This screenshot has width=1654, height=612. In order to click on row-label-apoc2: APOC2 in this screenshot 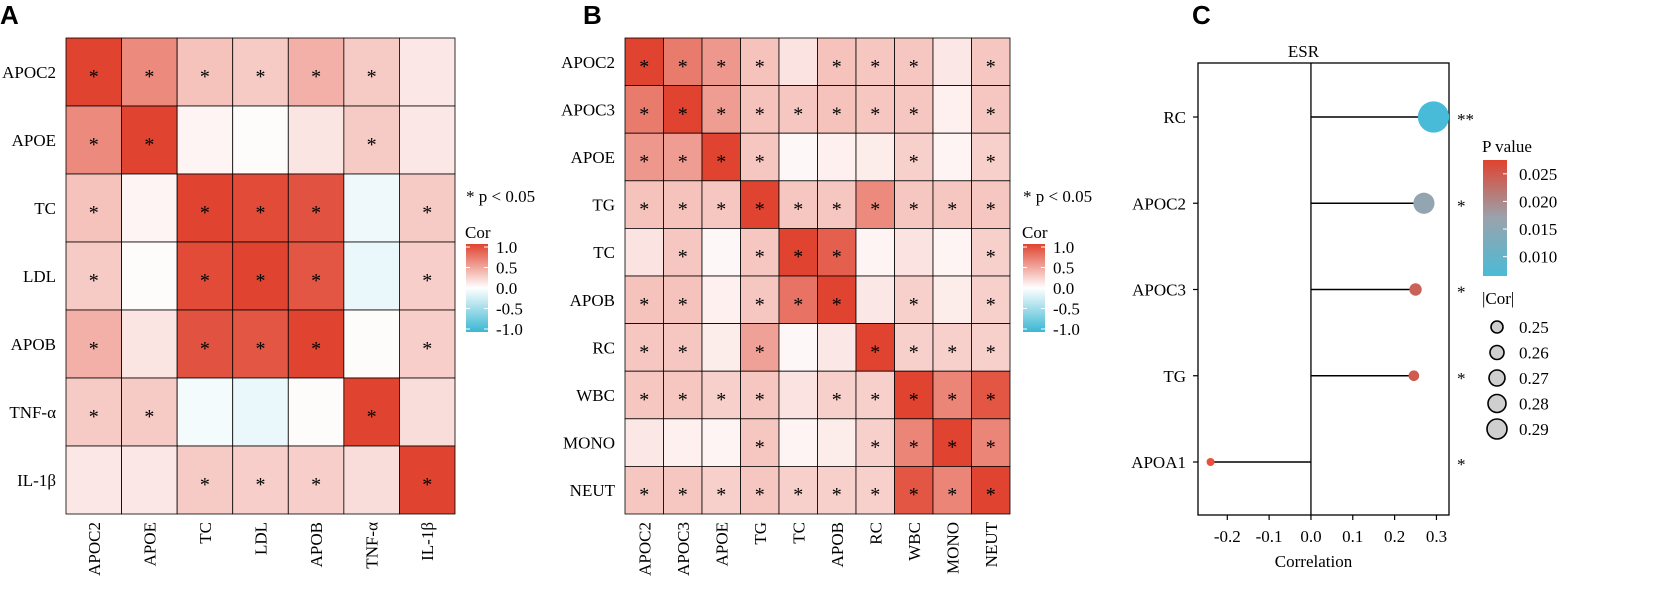, I will do `click(588, 62)`.